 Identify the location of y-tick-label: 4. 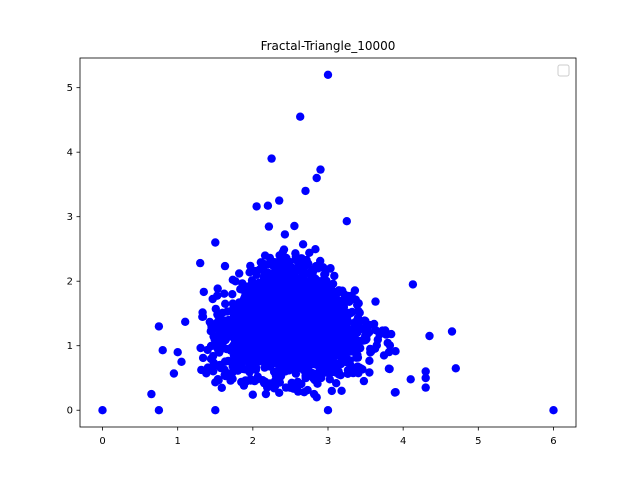
(70, 153).